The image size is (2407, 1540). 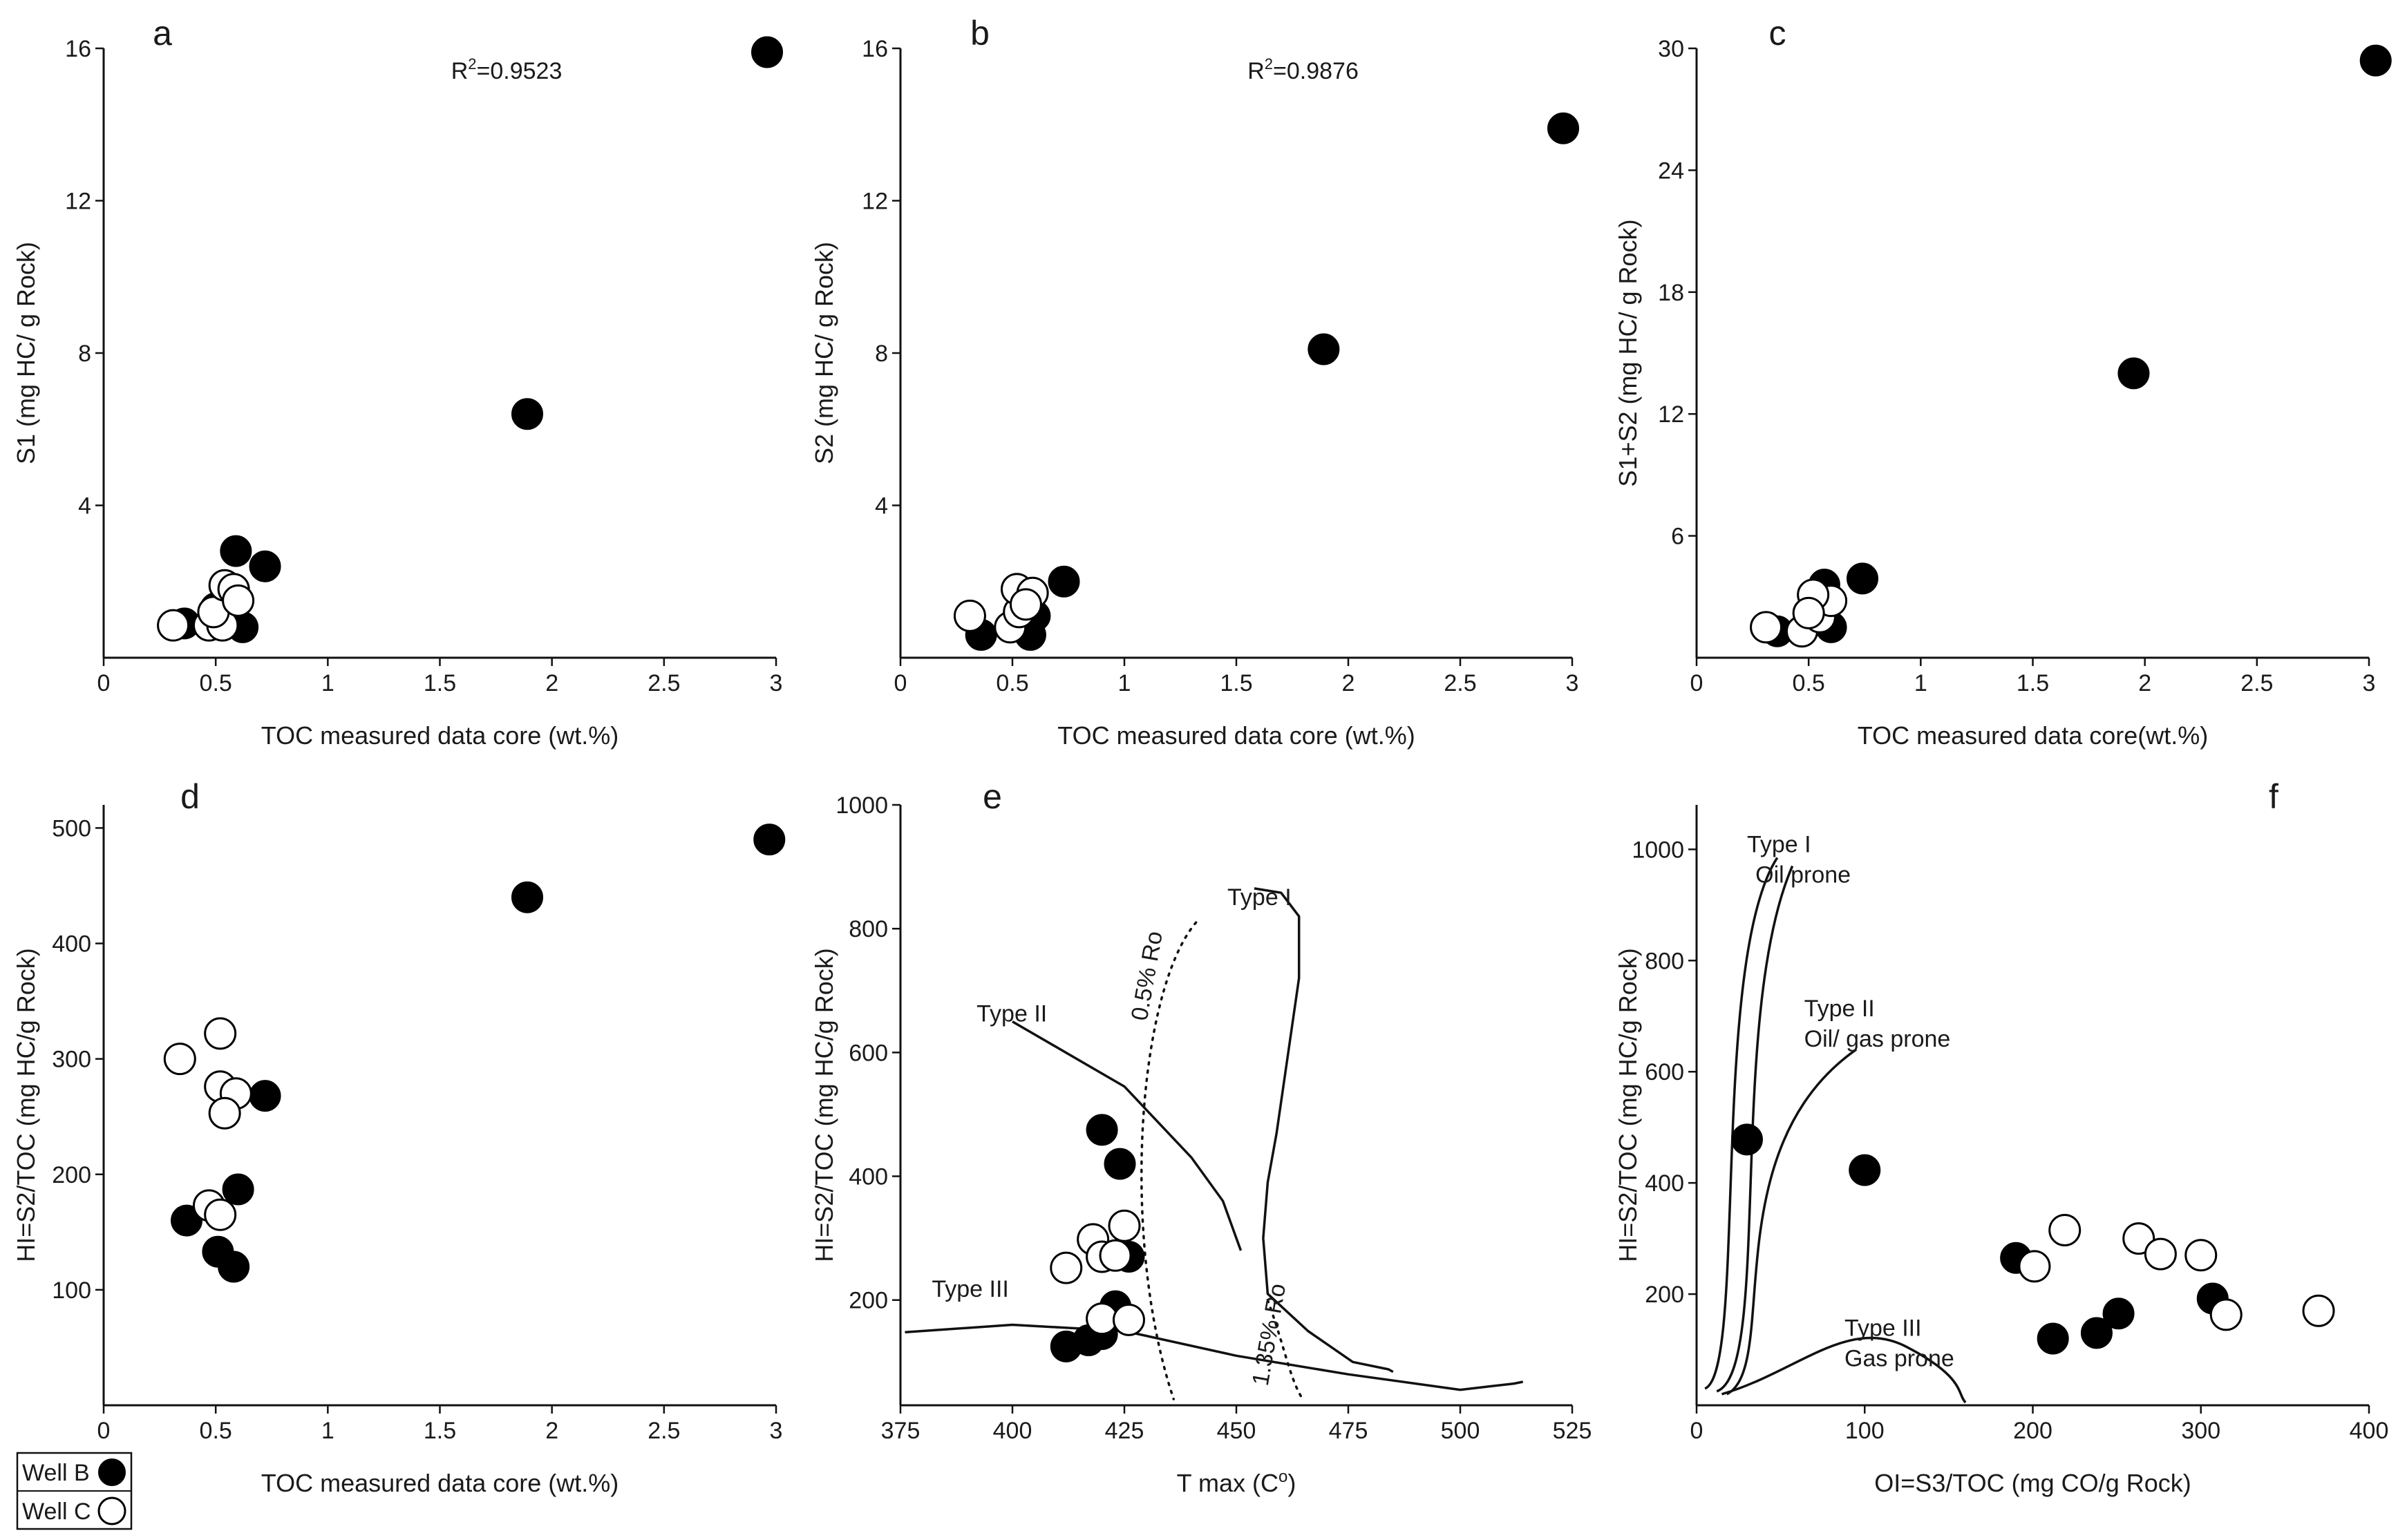 I want to click on x-axis-title: OI=S3/TOC (mg CO/g Rock), so click(x=2032, y=1483).